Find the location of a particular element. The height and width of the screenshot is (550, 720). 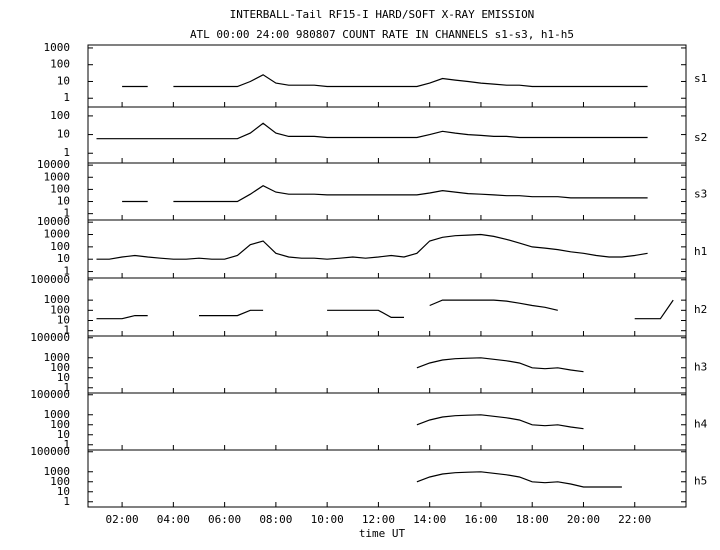

panel-label: h1 is located at coordinates (700, 251).